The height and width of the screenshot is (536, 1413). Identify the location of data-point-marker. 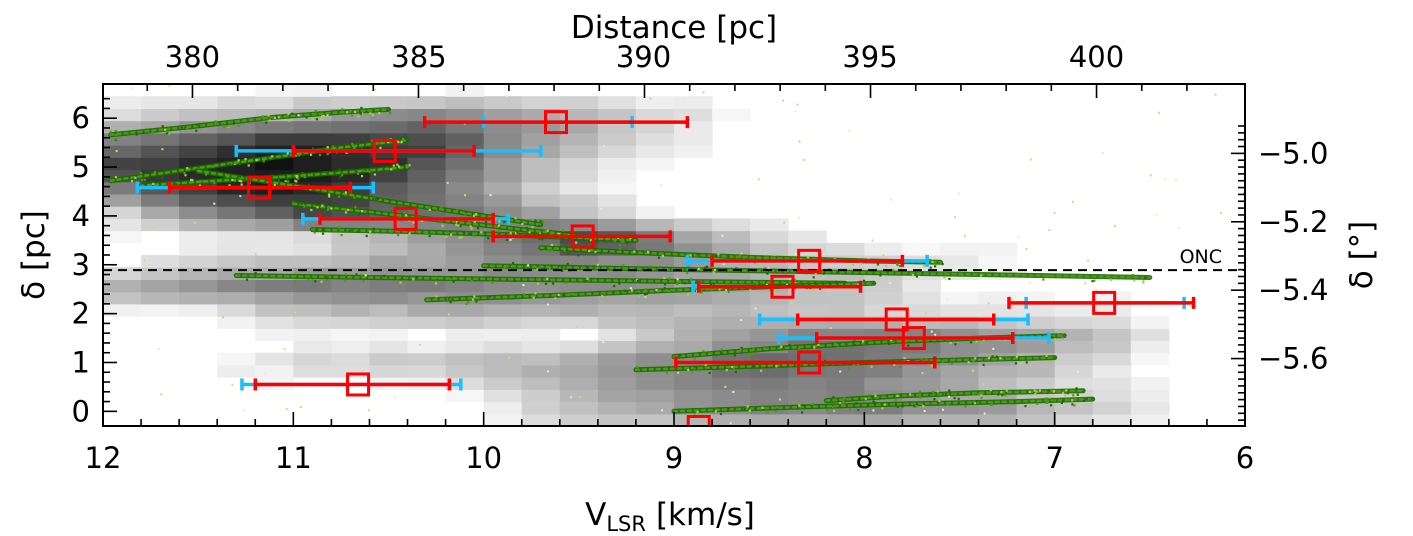
(896, 319).